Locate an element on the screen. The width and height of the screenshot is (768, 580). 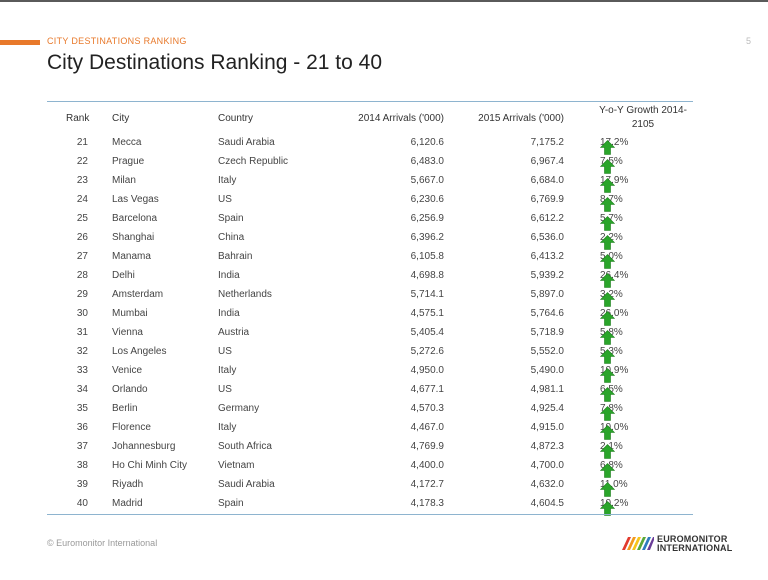
logo-wordmark: EUROMONITOR INTERNATIONAL is located at coordinates (694, 544).